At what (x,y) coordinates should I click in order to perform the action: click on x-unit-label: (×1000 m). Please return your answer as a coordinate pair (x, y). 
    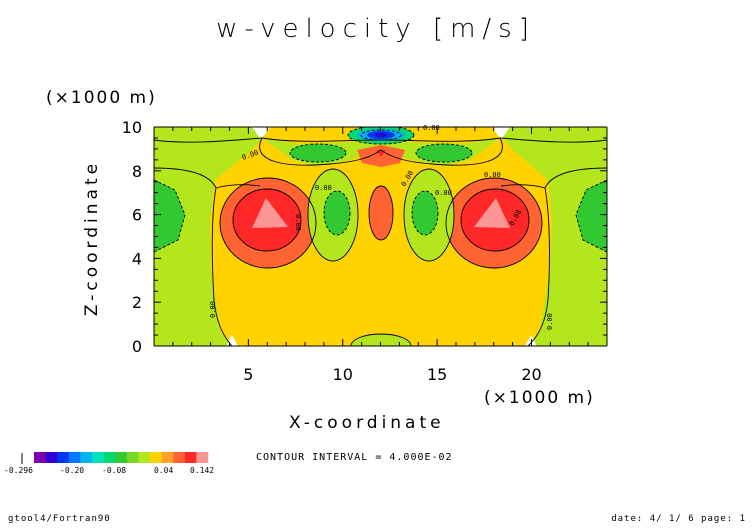
    Looking at the image, I should click on (539, 398).